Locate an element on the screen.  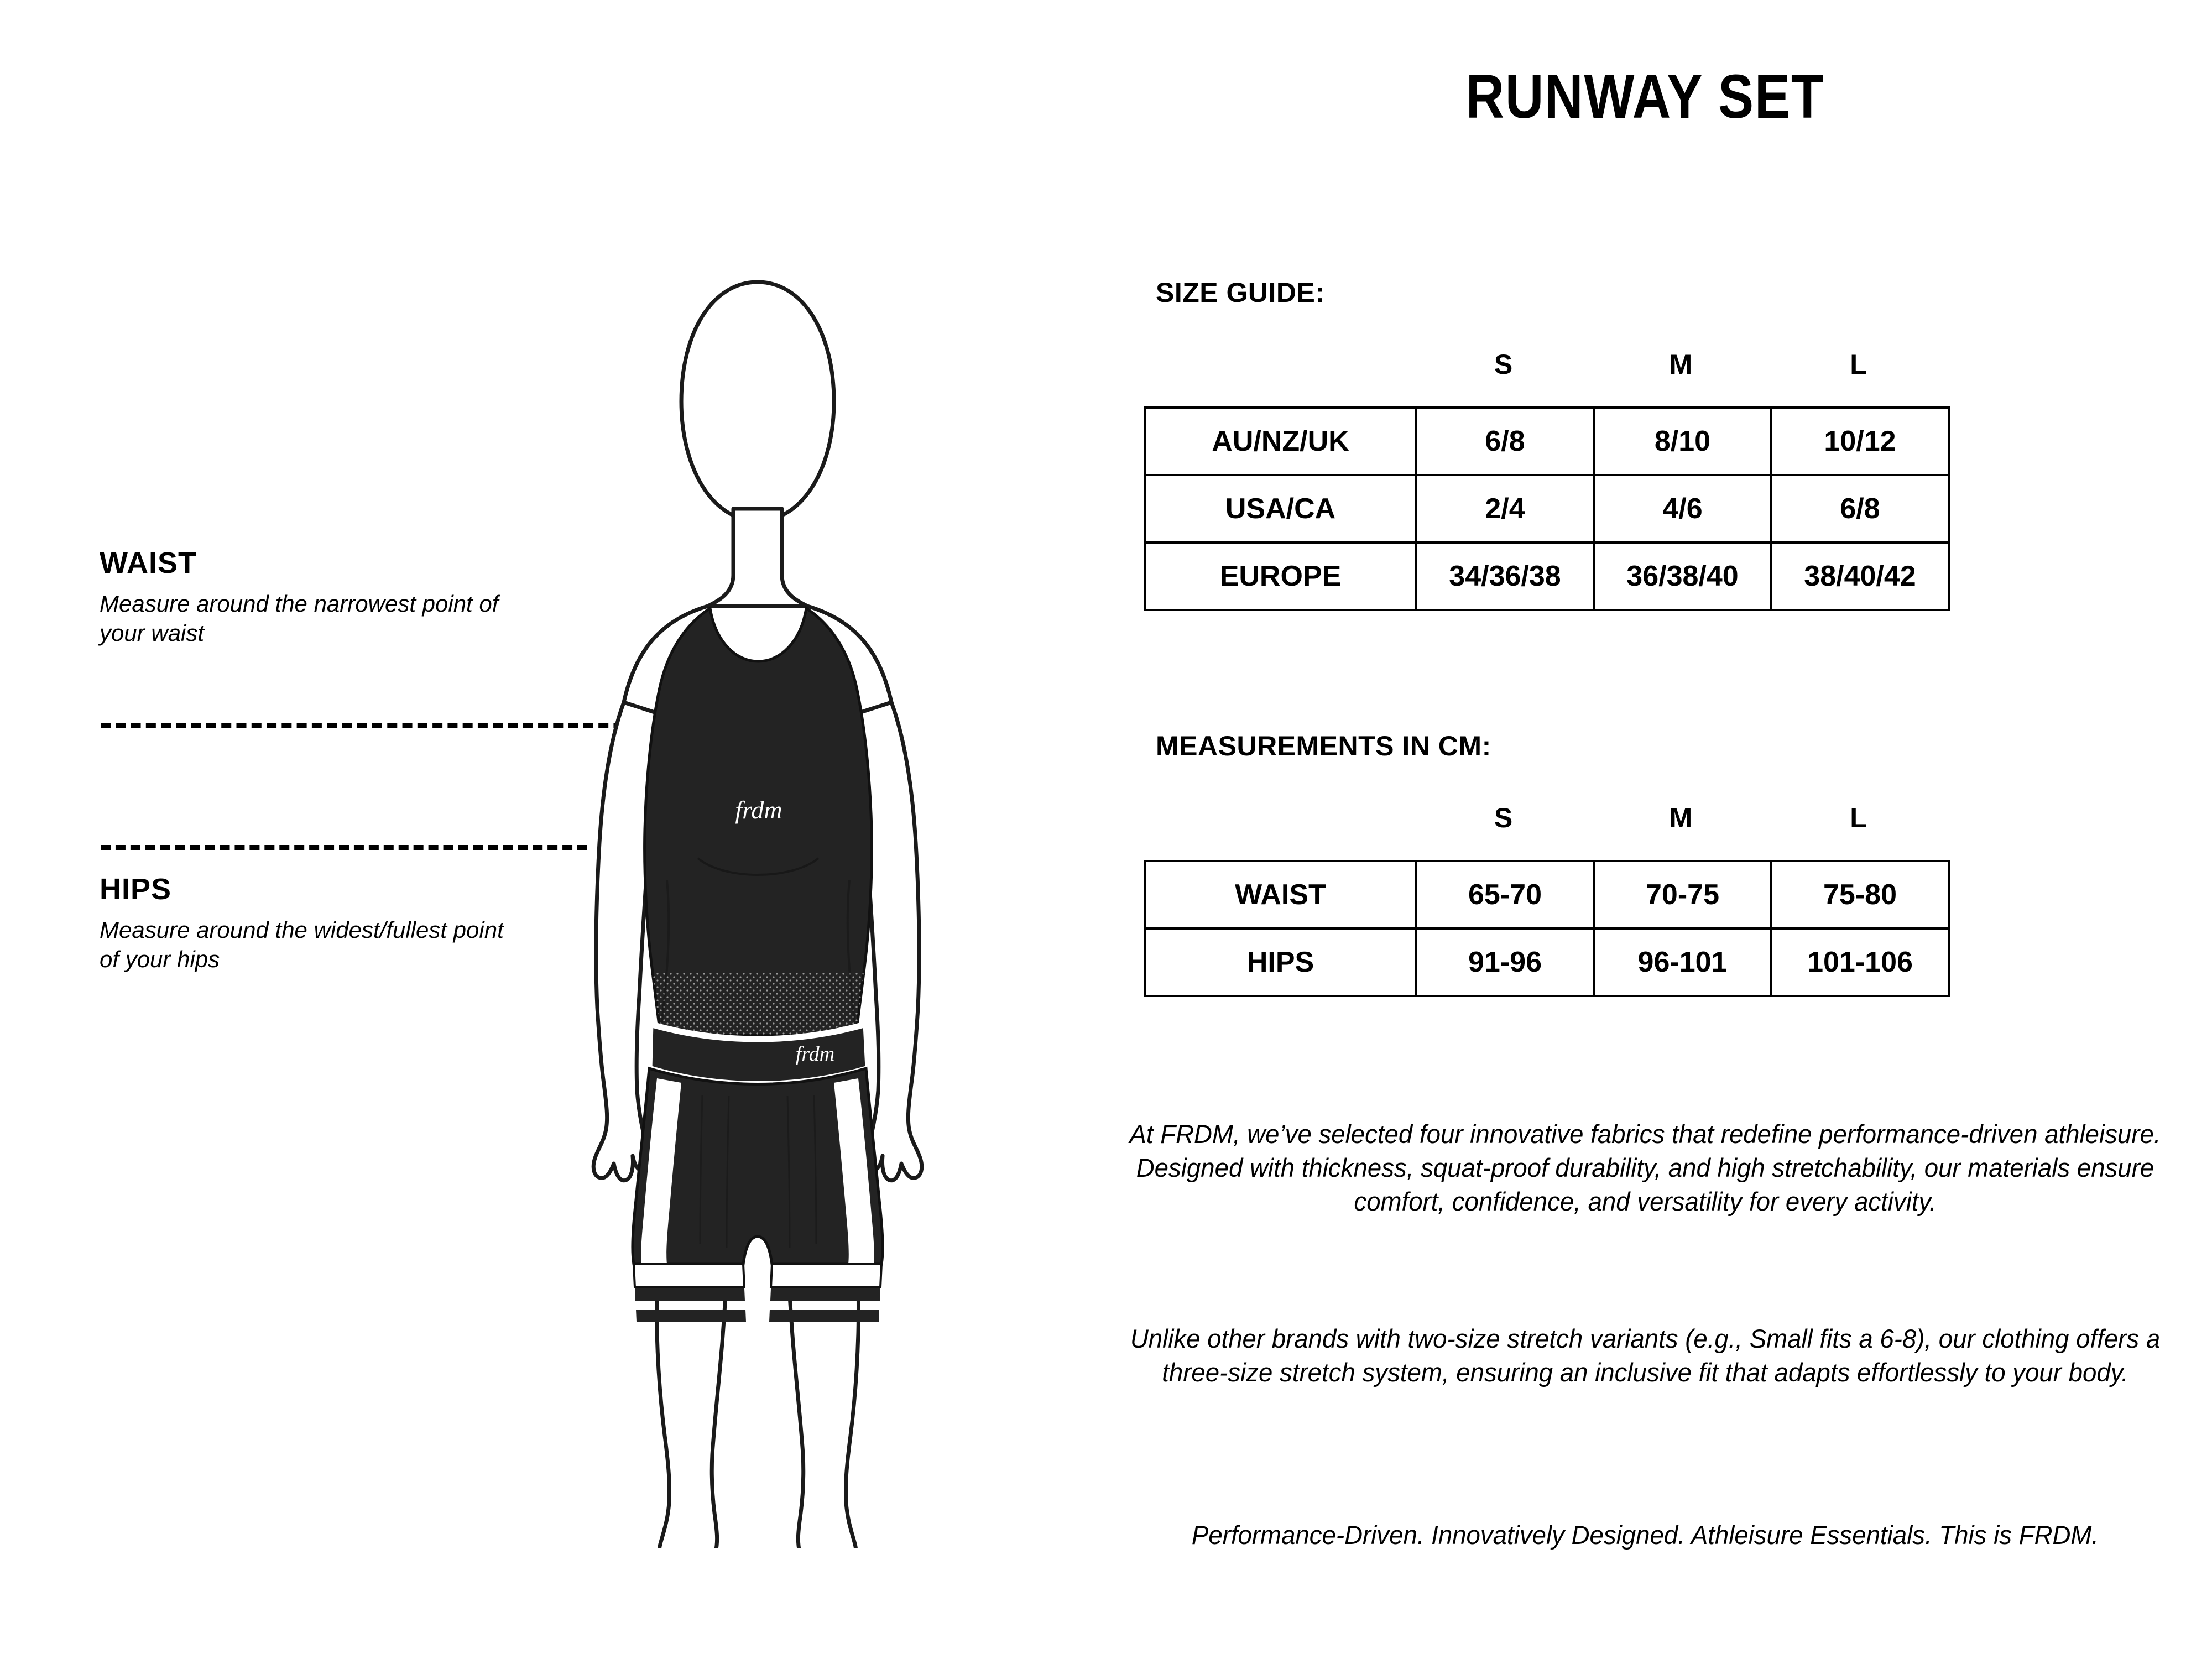
table-row: EUROPE 34/36/38 36/38/40 38/40/42 is located at coordinates (1547, 576).